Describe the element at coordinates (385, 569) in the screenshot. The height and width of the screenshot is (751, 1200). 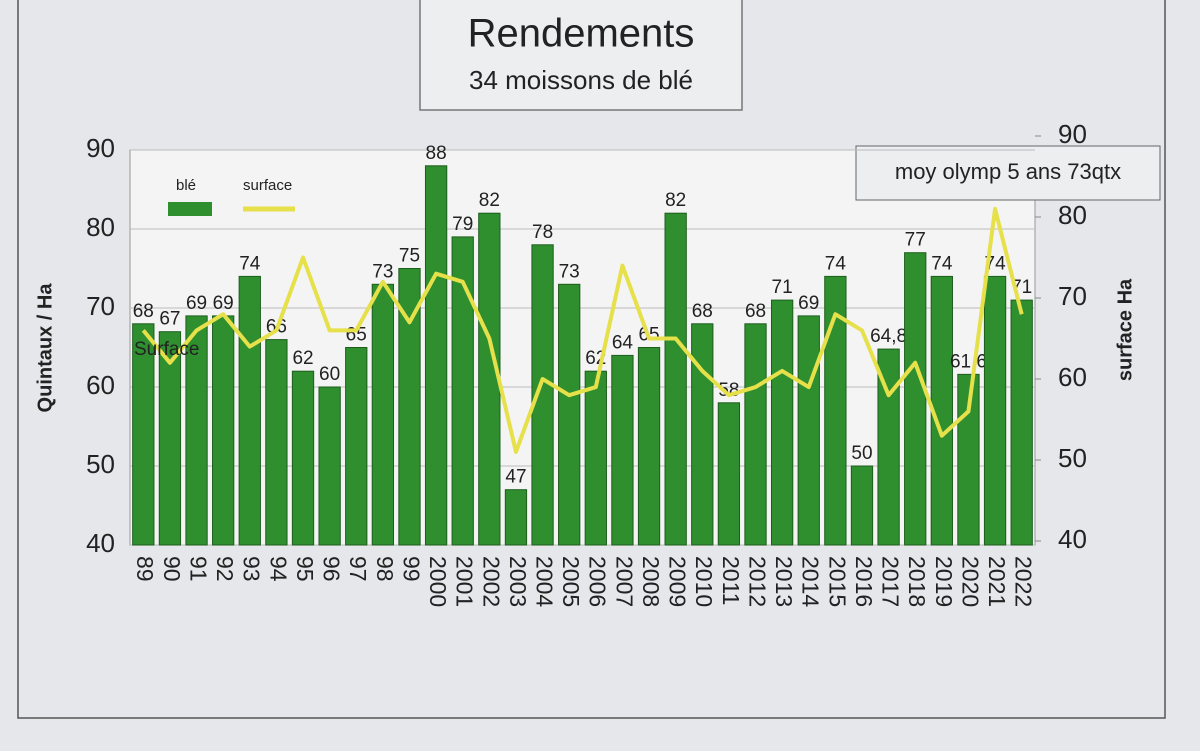
I see `x-tick-label: 98` at that location.